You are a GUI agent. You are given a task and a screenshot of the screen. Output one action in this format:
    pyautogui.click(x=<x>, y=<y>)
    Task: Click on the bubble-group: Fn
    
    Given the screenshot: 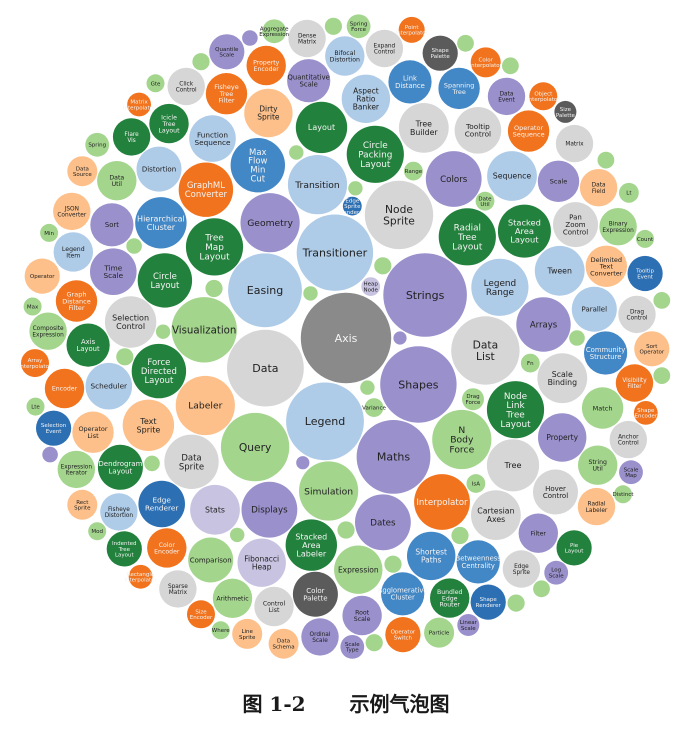 What is the action you would take?
    pyautogui.click(x=530, y=363)
    